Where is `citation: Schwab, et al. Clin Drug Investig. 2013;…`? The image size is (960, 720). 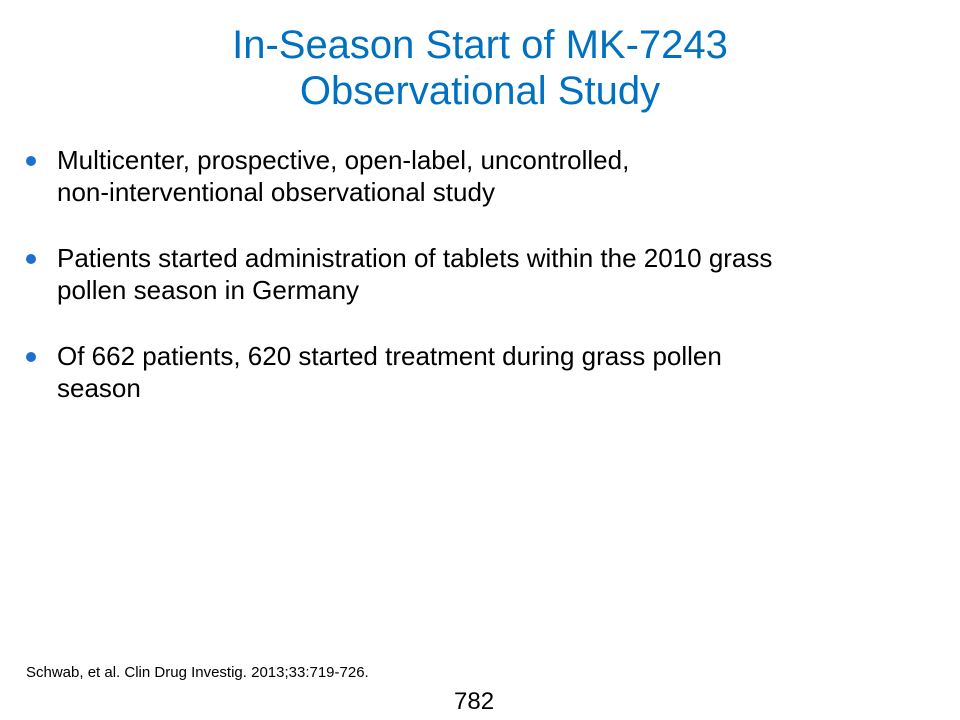 citation: Schwab, et al. Clin Drug Investig. 2013;… is located at coordinates (197, 672).